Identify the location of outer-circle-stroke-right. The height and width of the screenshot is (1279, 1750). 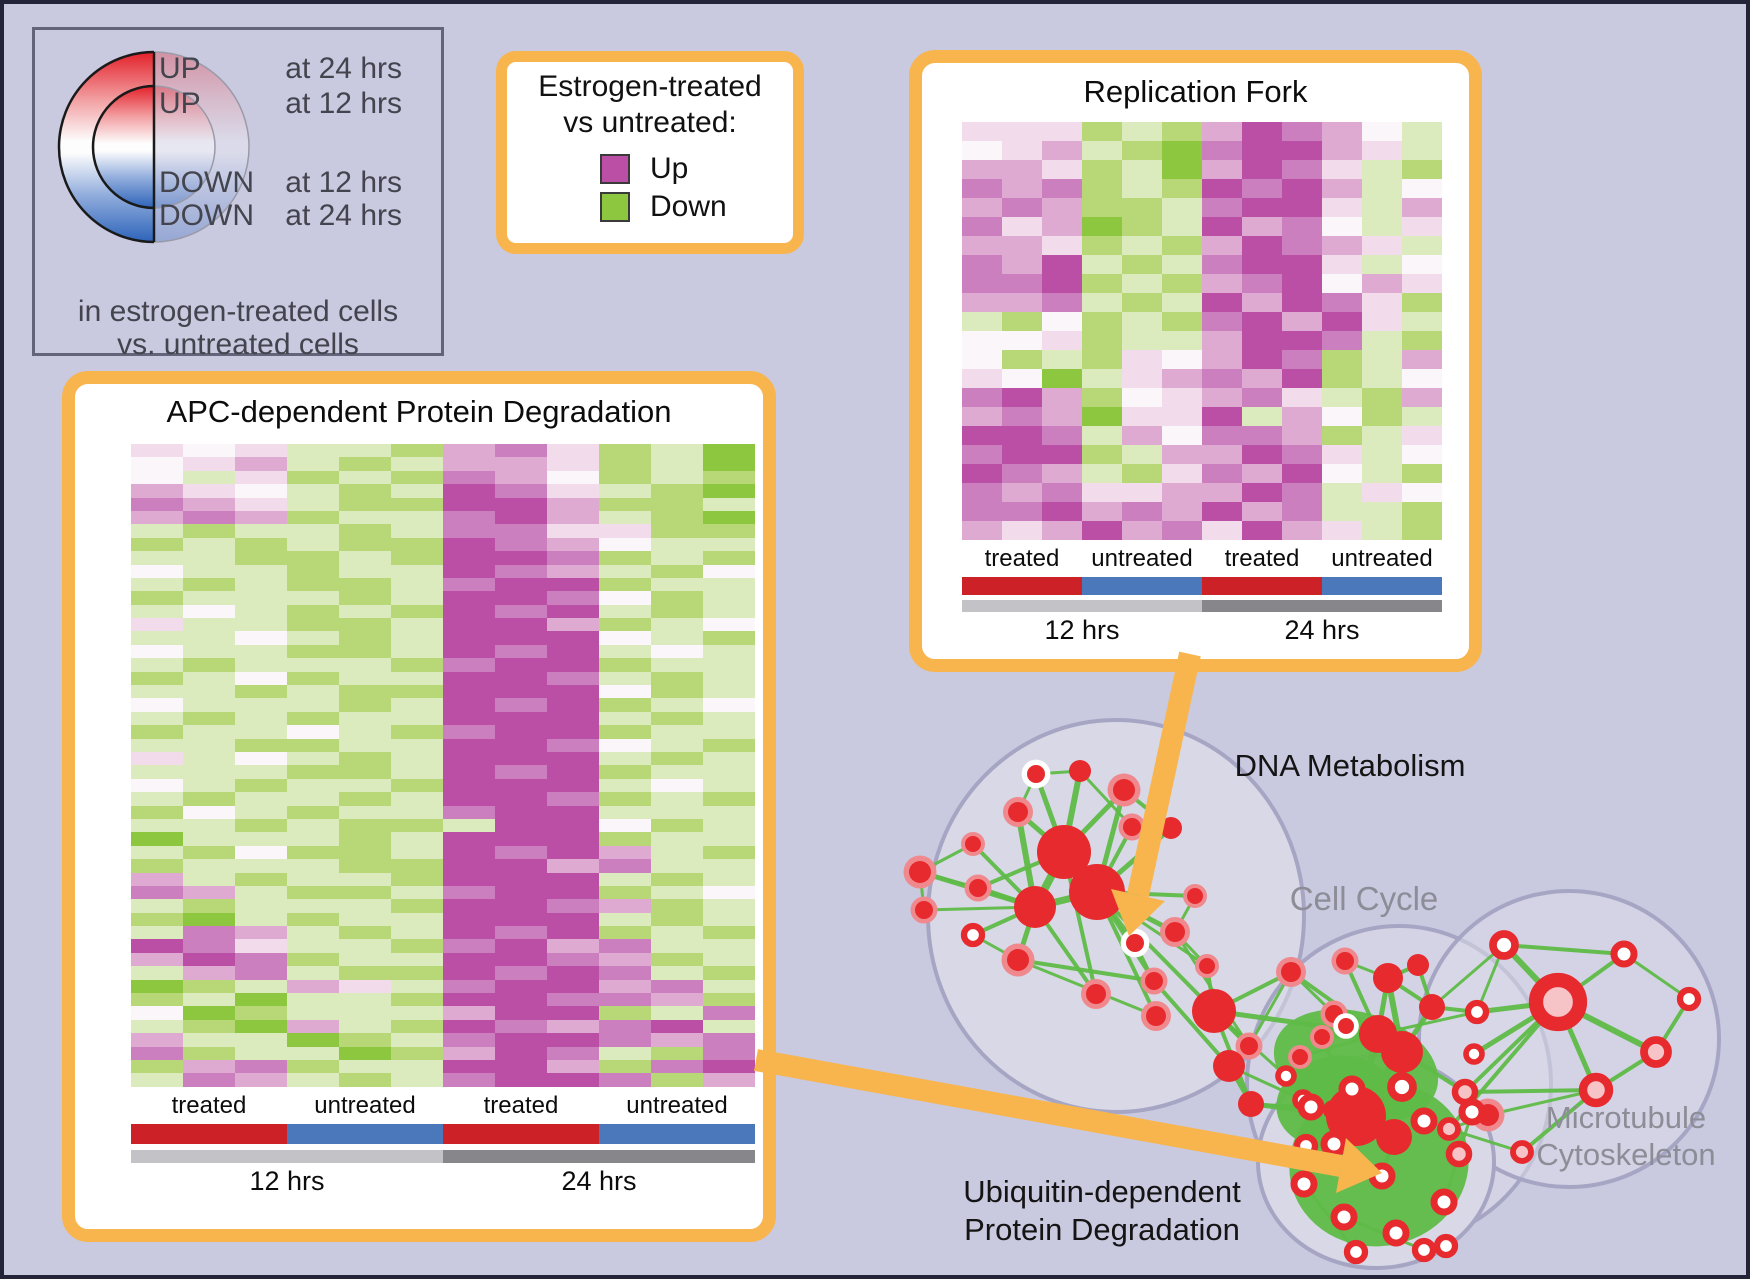
(201, 147).